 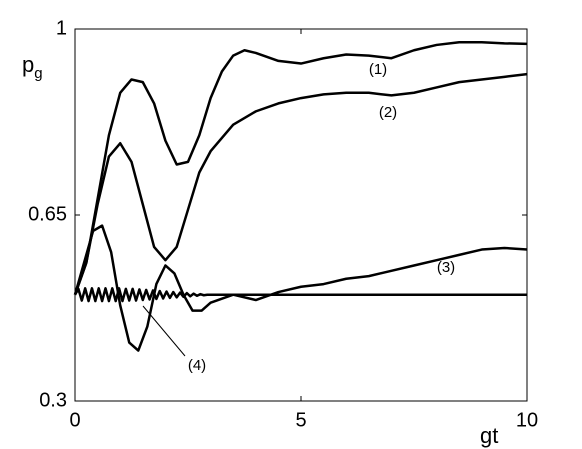 I want to click on curve-label: (2), so click(x=388, y=112).